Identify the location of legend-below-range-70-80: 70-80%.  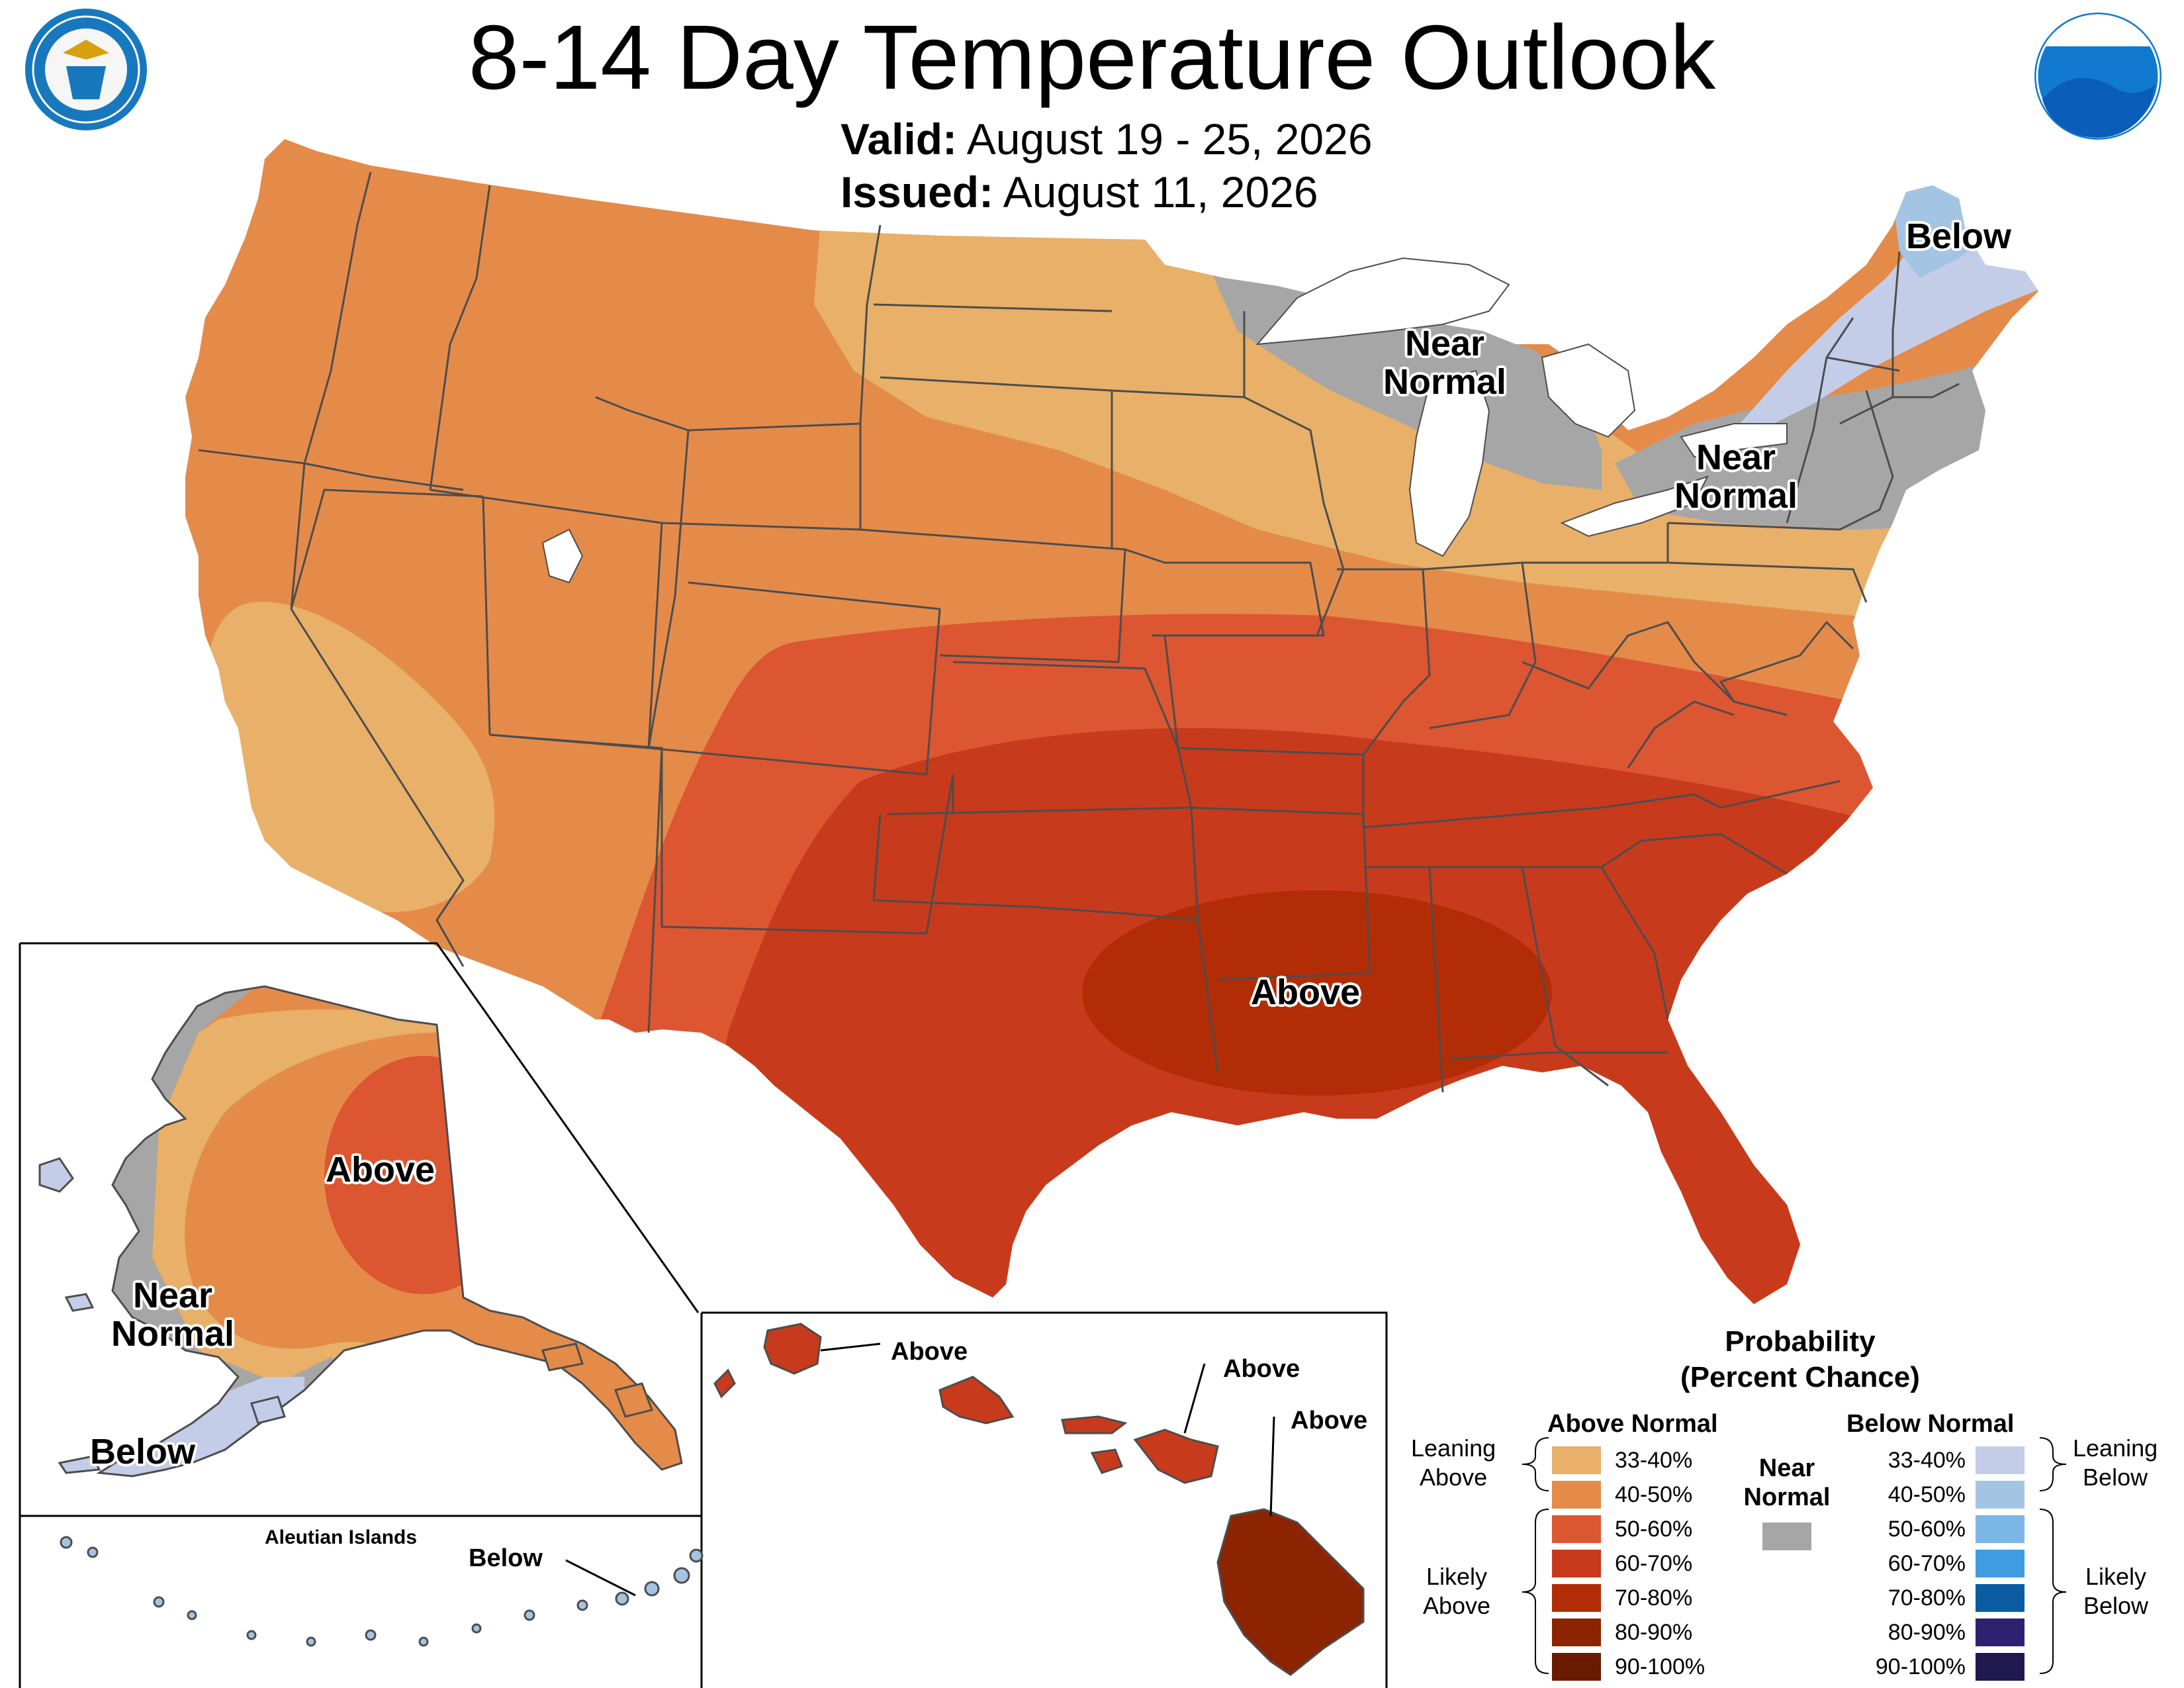
(1927, 1598).